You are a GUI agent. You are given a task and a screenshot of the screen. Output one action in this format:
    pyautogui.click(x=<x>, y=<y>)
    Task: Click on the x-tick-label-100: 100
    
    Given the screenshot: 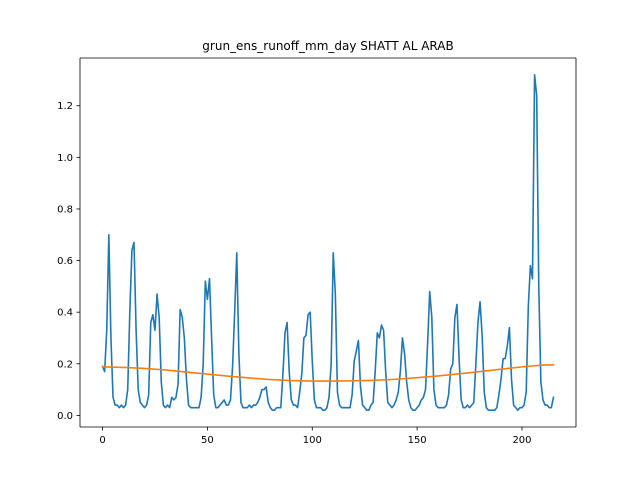 What is the action you would take?
    pyautogui.click(x=312, y=440)
    